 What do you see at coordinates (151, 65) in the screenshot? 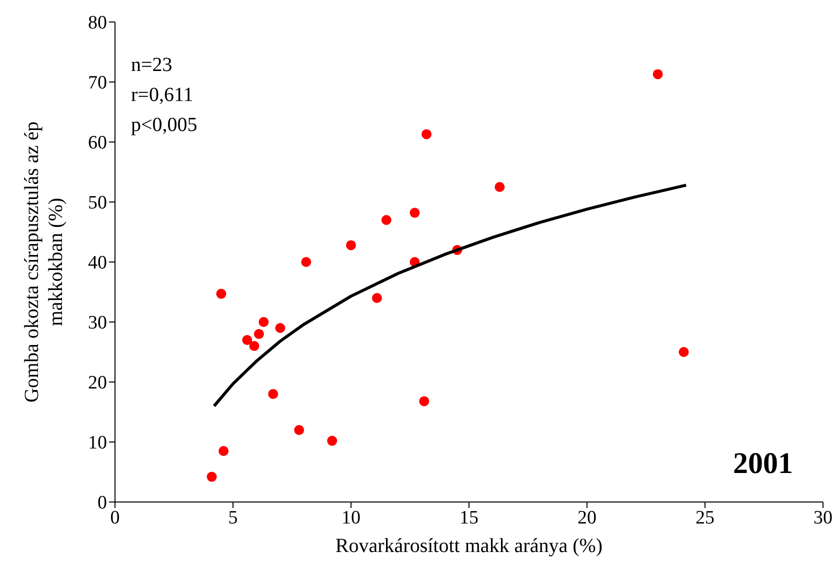
I see `annotation: n=23` at bounding box center [151, 65].